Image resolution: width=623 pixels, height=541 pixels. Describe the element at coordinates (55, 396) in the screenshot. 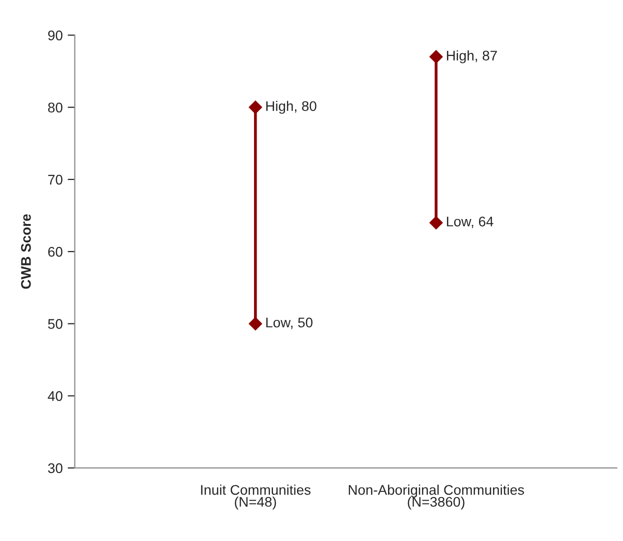

I see `y-tick-label: 40` at that location.